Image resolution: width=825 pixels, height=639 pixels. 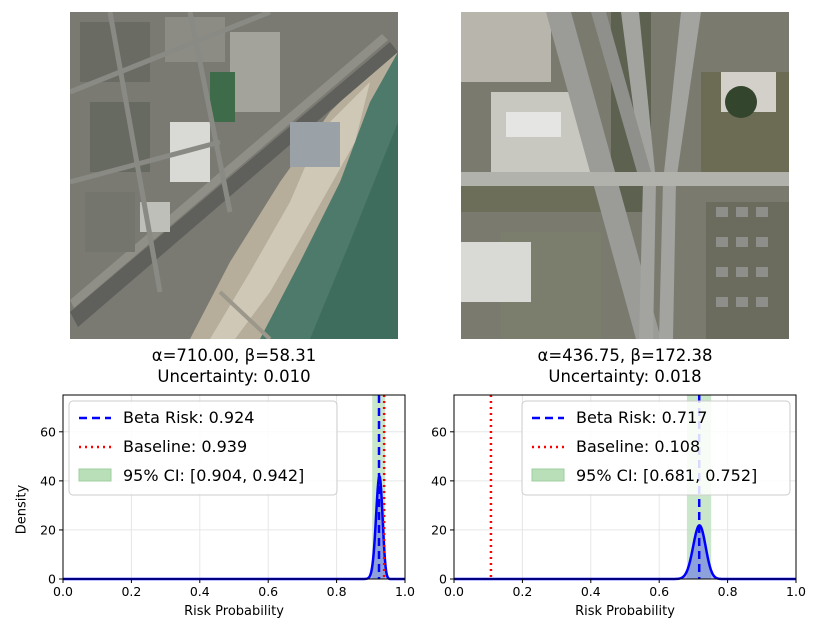 I want to click on legend-label: Beta Risk: 0.717, so click(x=641, y=417).